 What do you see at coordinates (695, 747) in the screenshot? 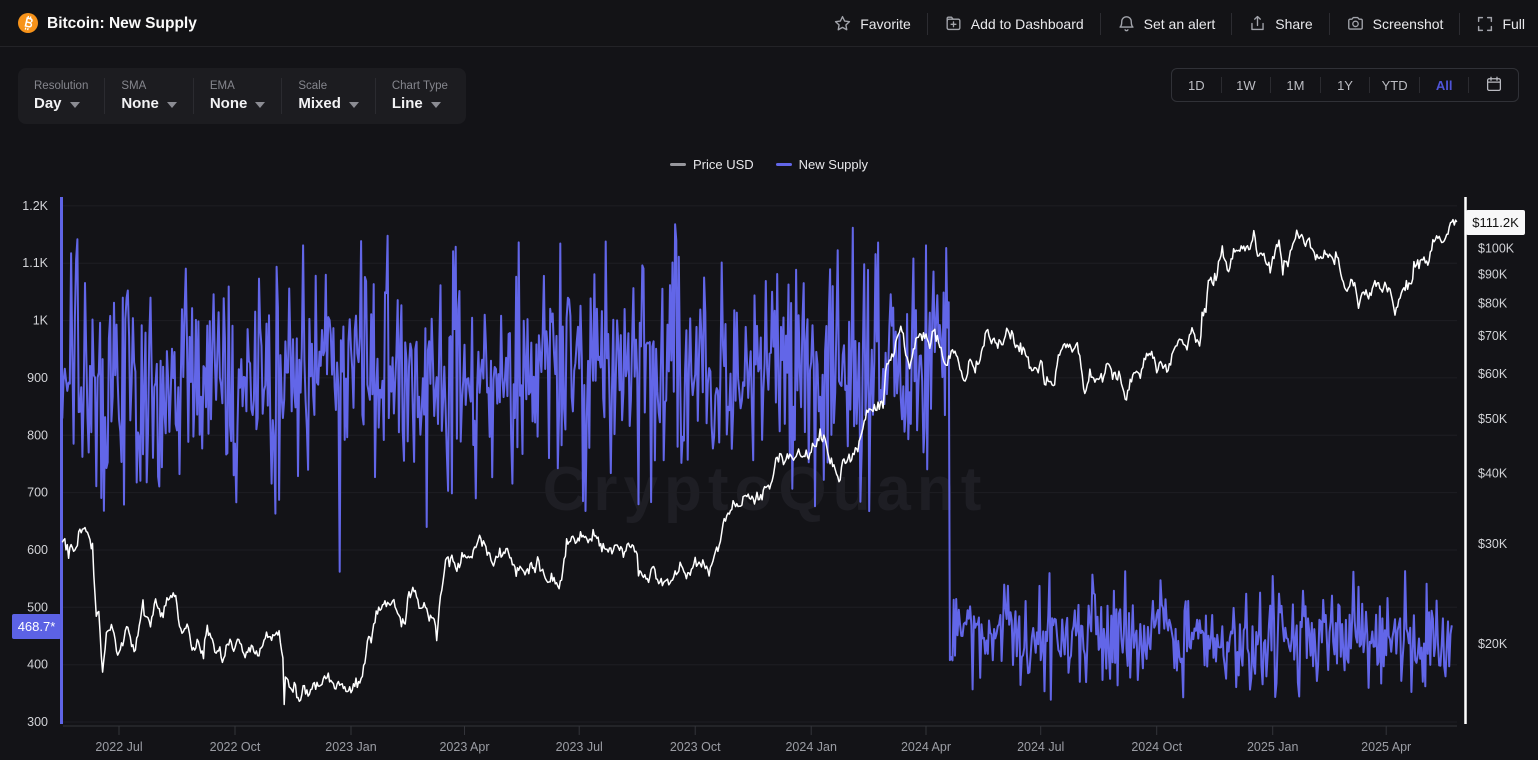
I see `svg-text: 2023 Oct` at bounding box center [695, 747].